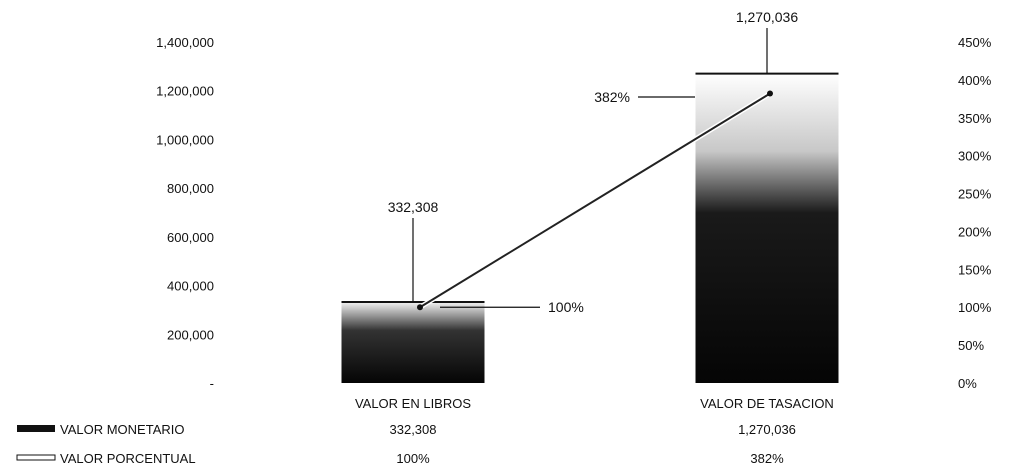 The width and height of the screenshot is (1012, 476). What do you see at coordinates (413, 458) in the screenshot?
I see `table-cell: 100%` at bounding box center [413, 458].